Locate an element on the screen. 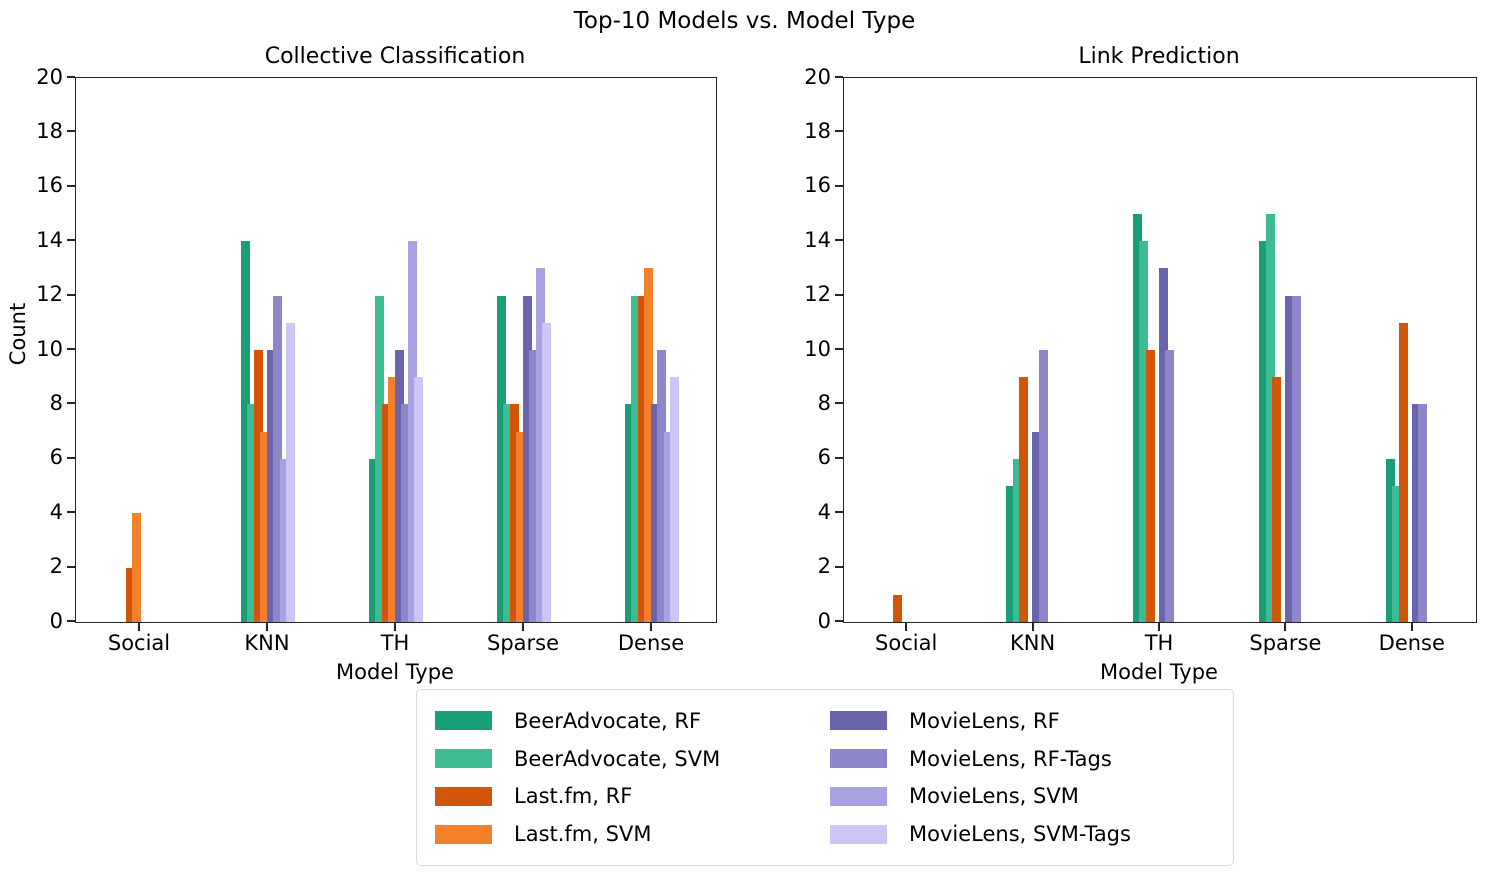  x-tick-label: Dense is located at coordinates (1411, 643).